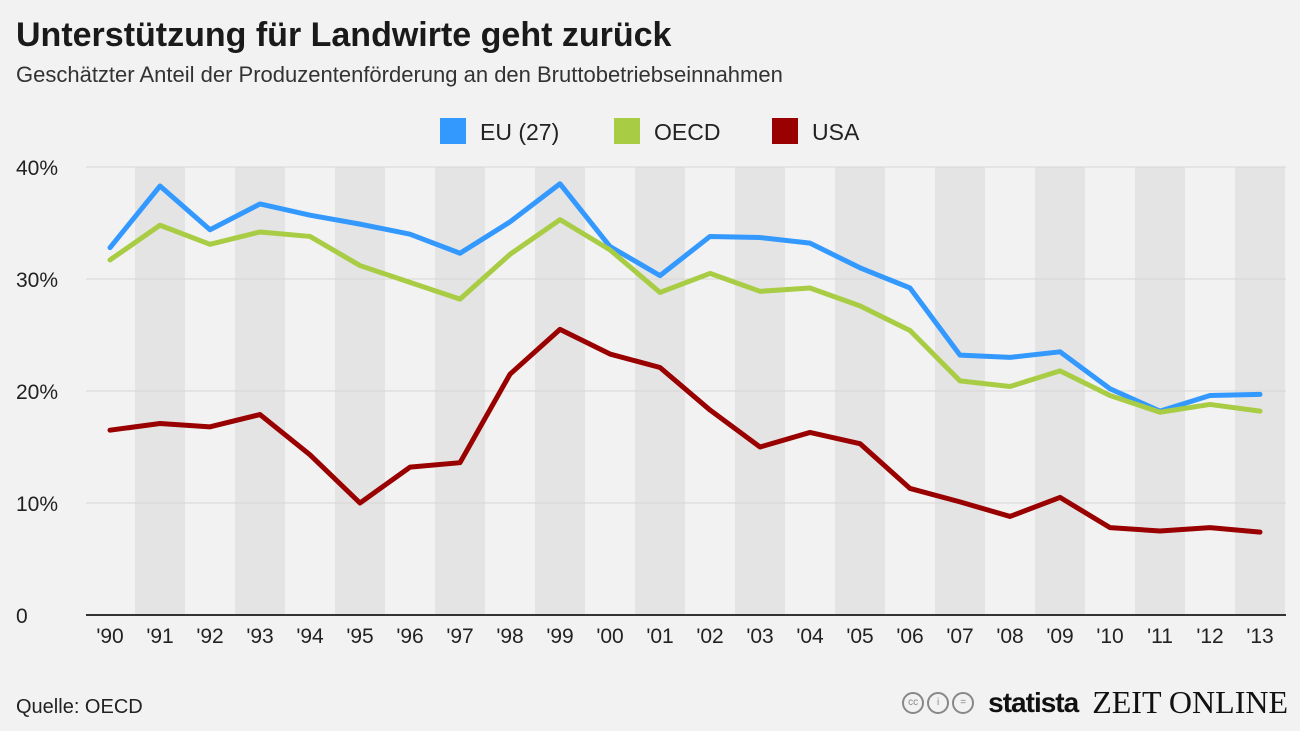 This screenshot has width=1300, height=731. Describe the element at coordinates (659, 636) in the screenshot. I see `x-tick-label: '01` at that location.